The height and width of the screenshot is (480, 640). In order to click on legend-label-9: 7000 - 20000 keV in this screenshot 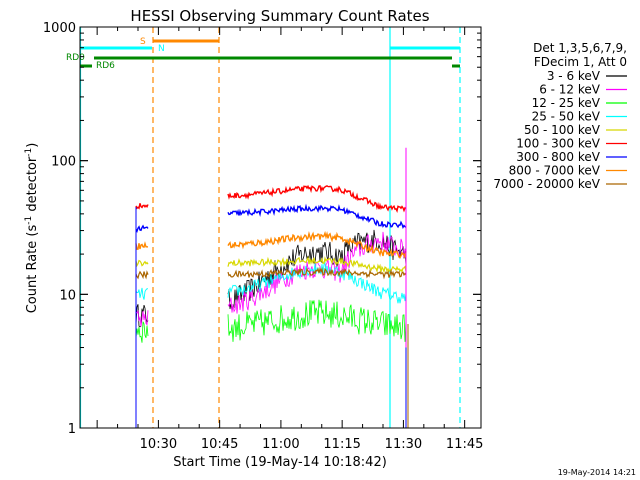, I will do `click(546, 184)`.